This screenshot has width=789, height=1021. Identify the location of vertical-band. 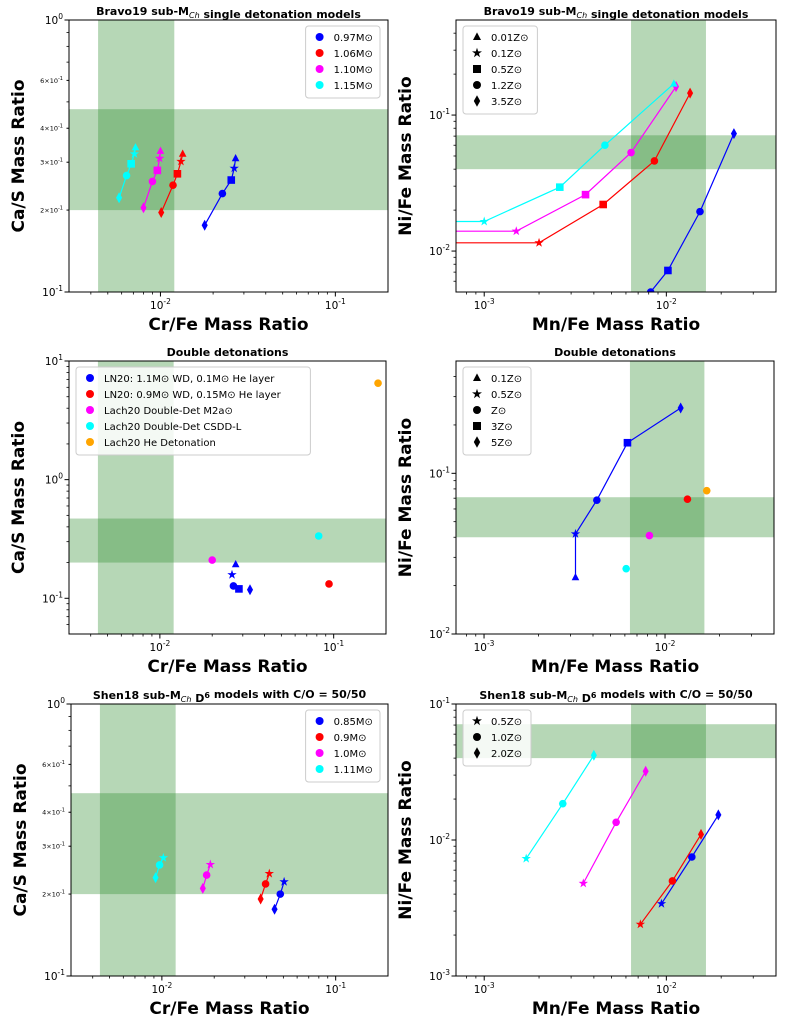
(668, 156).